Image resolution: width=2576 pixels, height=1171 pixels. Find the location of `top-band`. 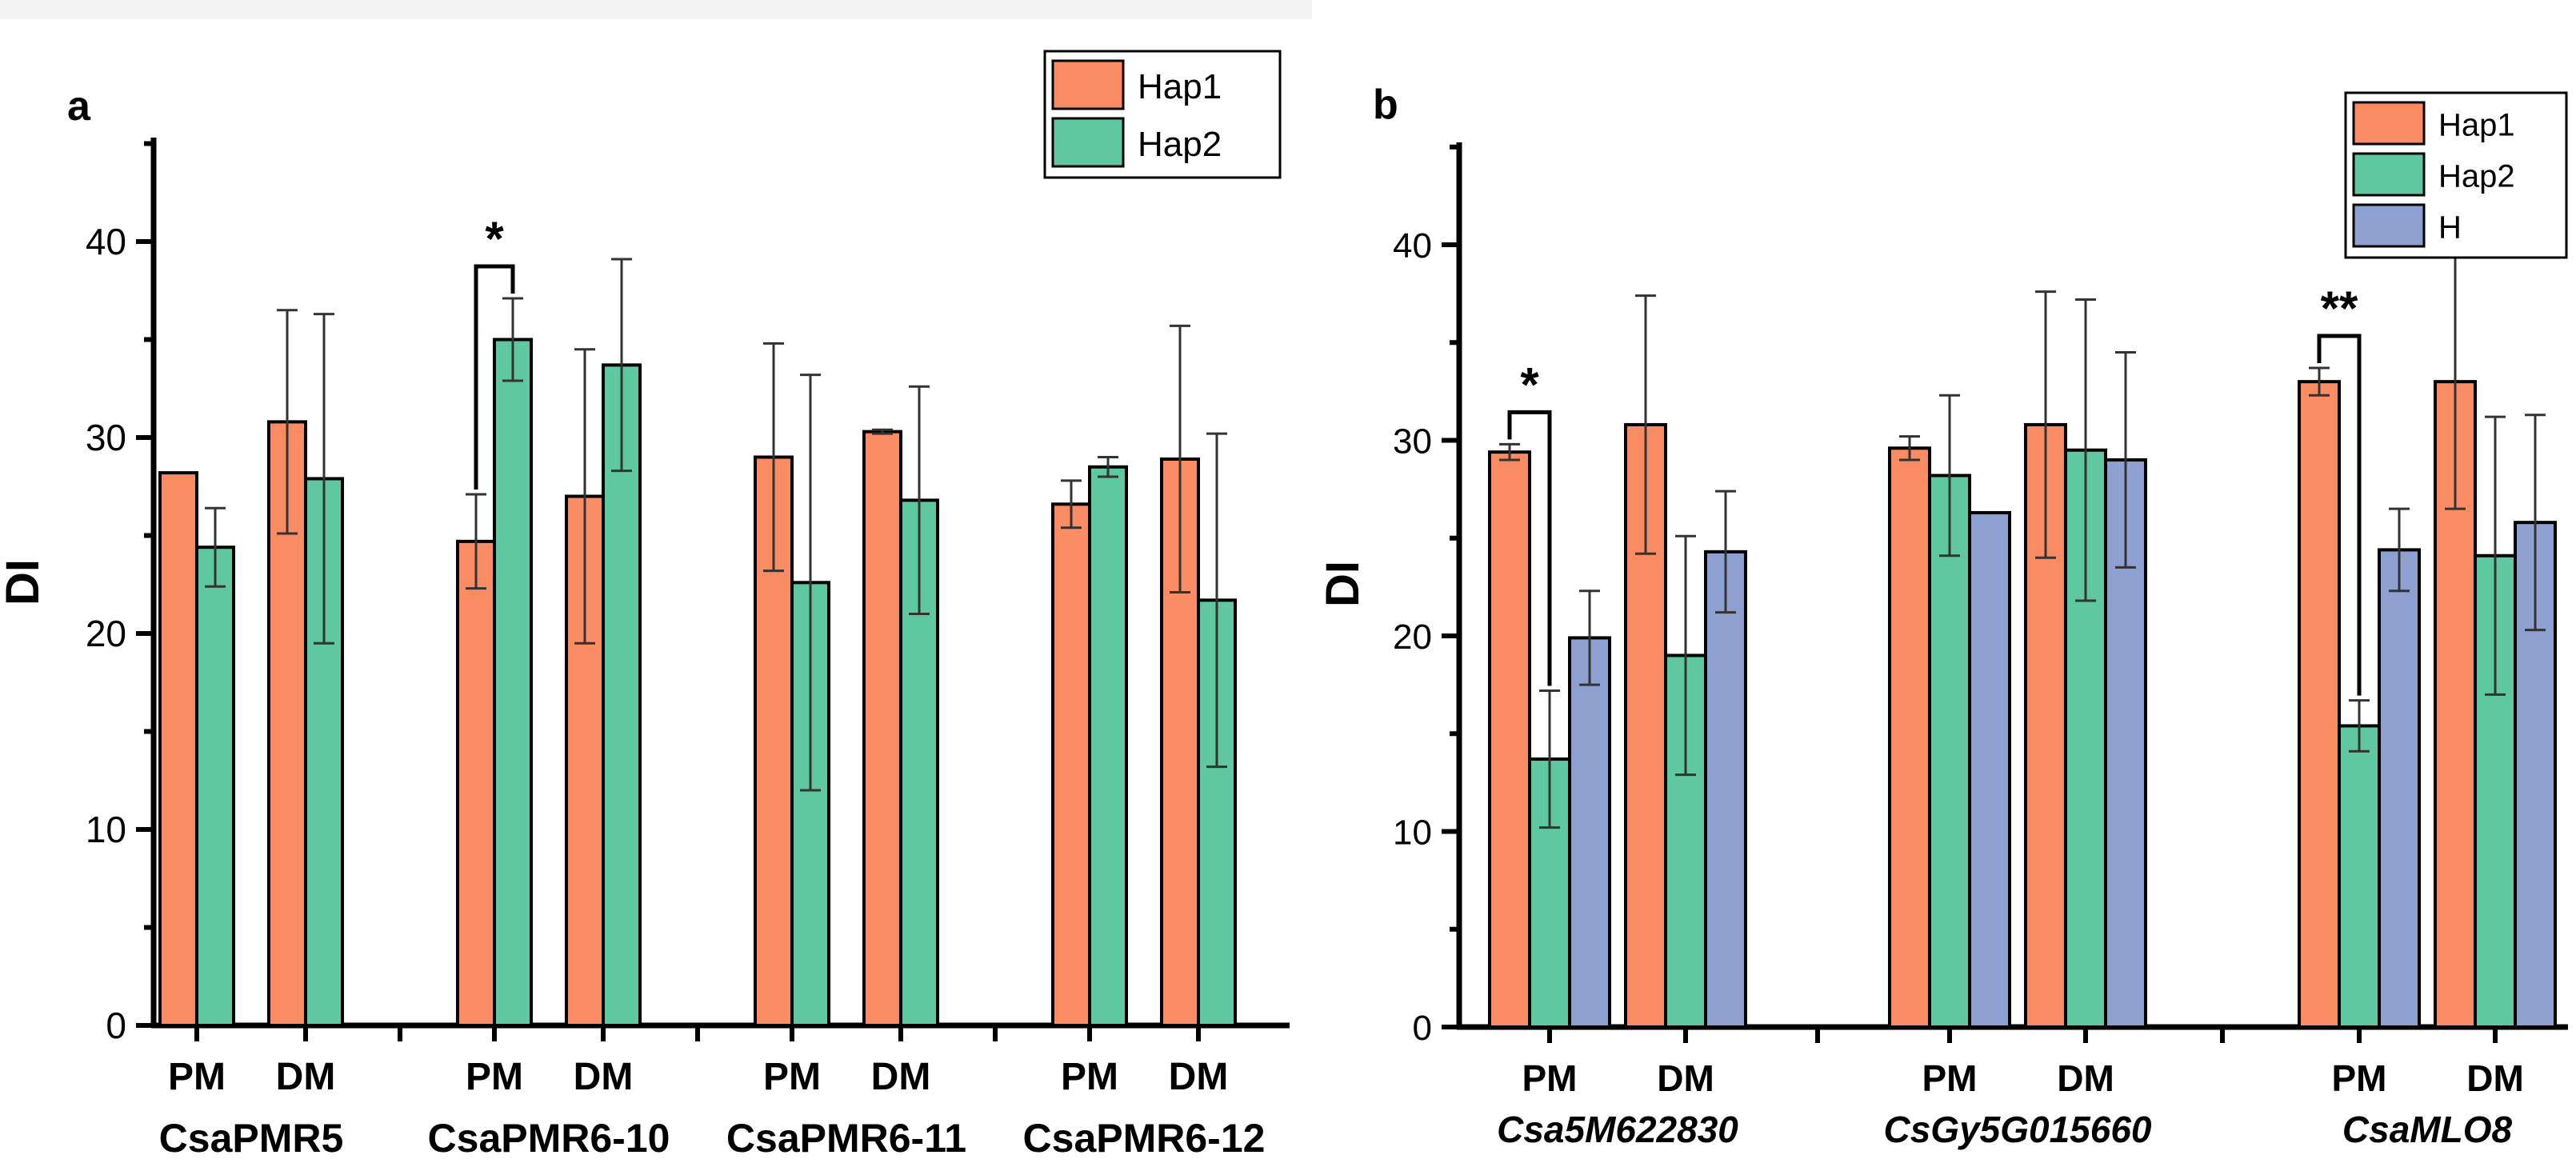

top-band is located at coordinates (656, 9).